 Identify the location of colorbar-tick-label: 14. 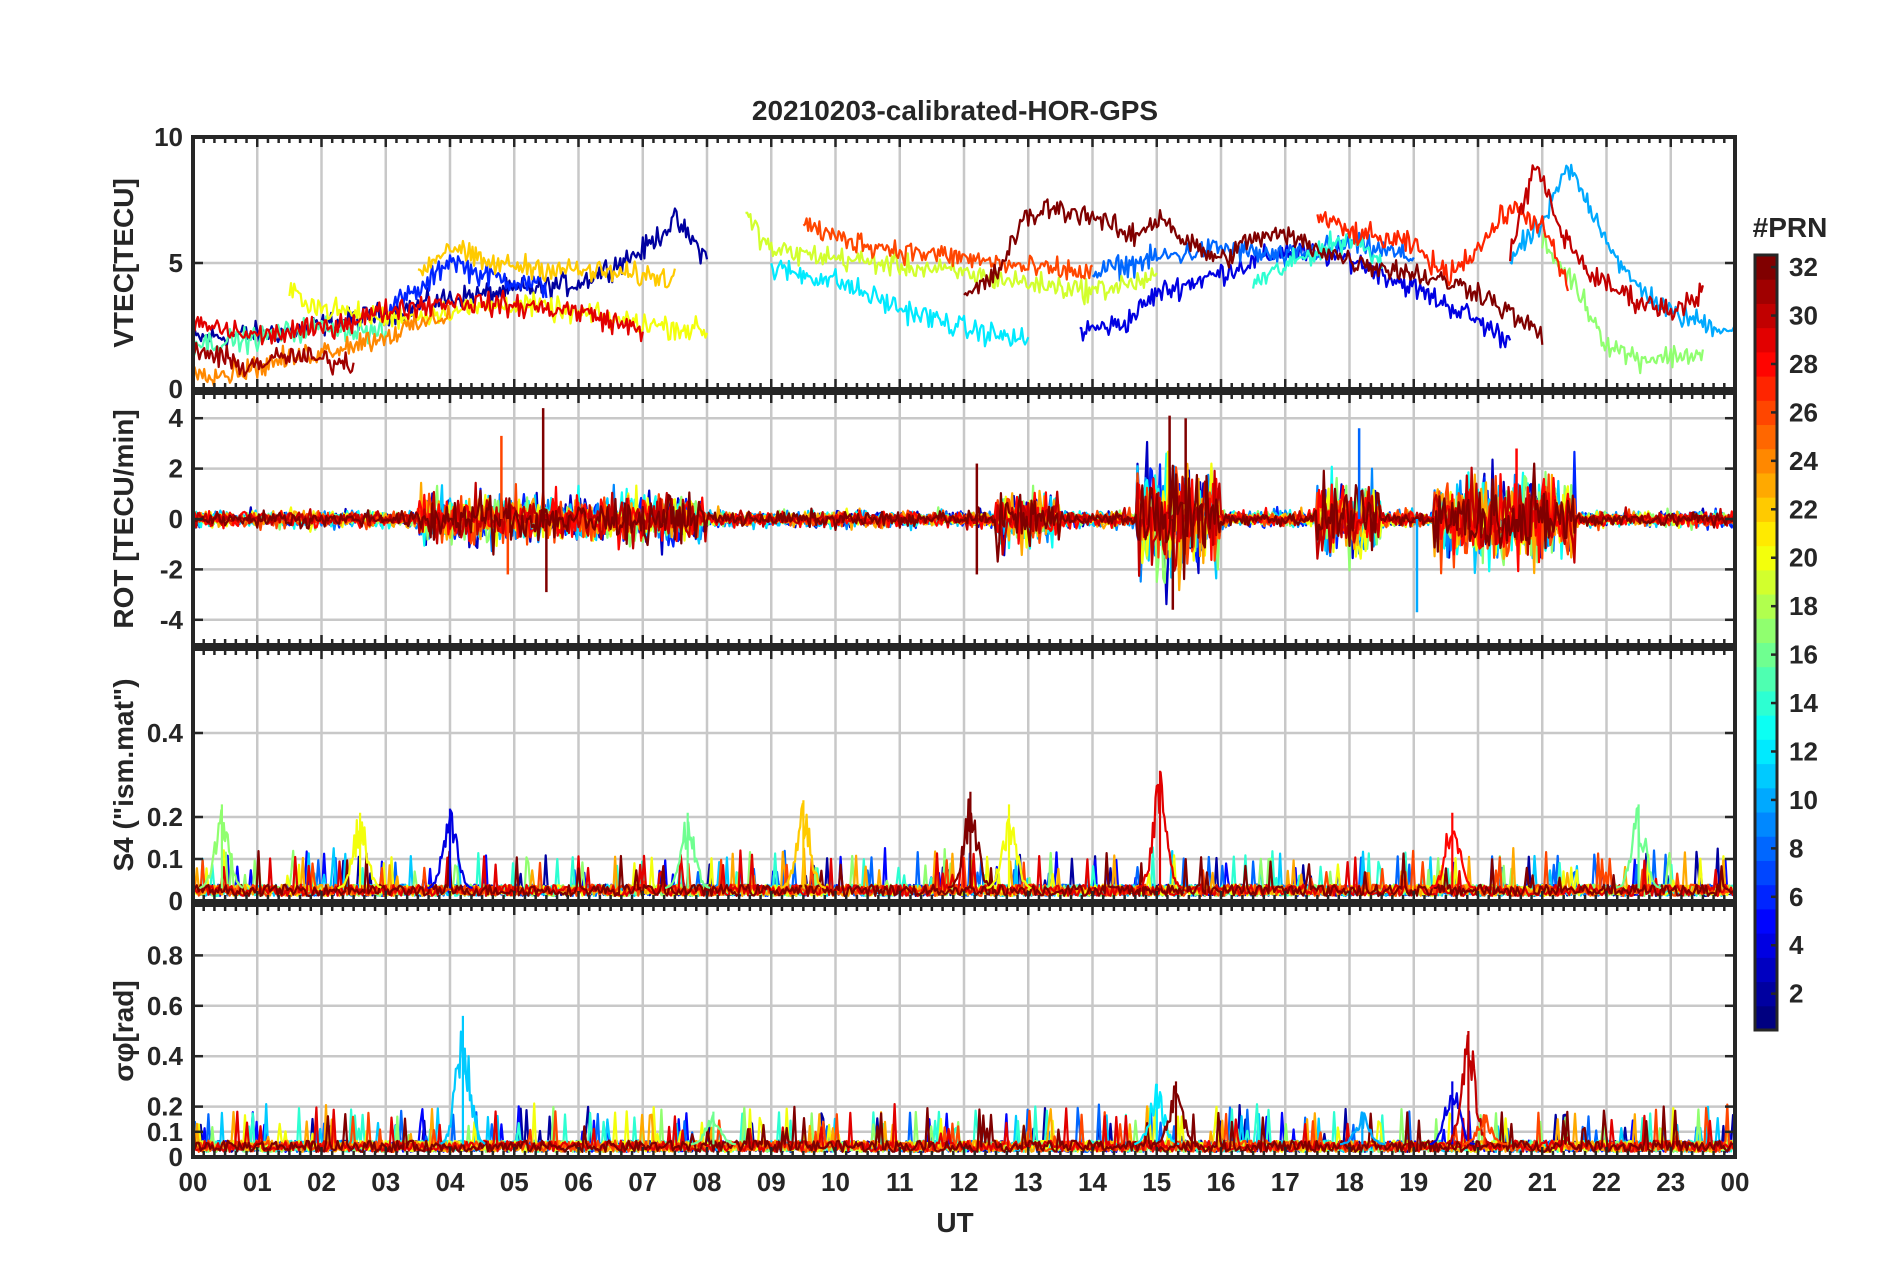
(1803, 703).